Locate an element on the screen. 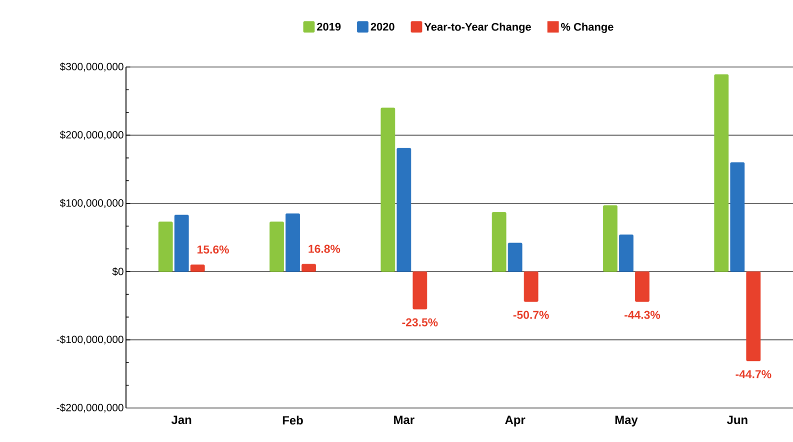  x-tick-label: Mar is located at coordinates (404, 420).